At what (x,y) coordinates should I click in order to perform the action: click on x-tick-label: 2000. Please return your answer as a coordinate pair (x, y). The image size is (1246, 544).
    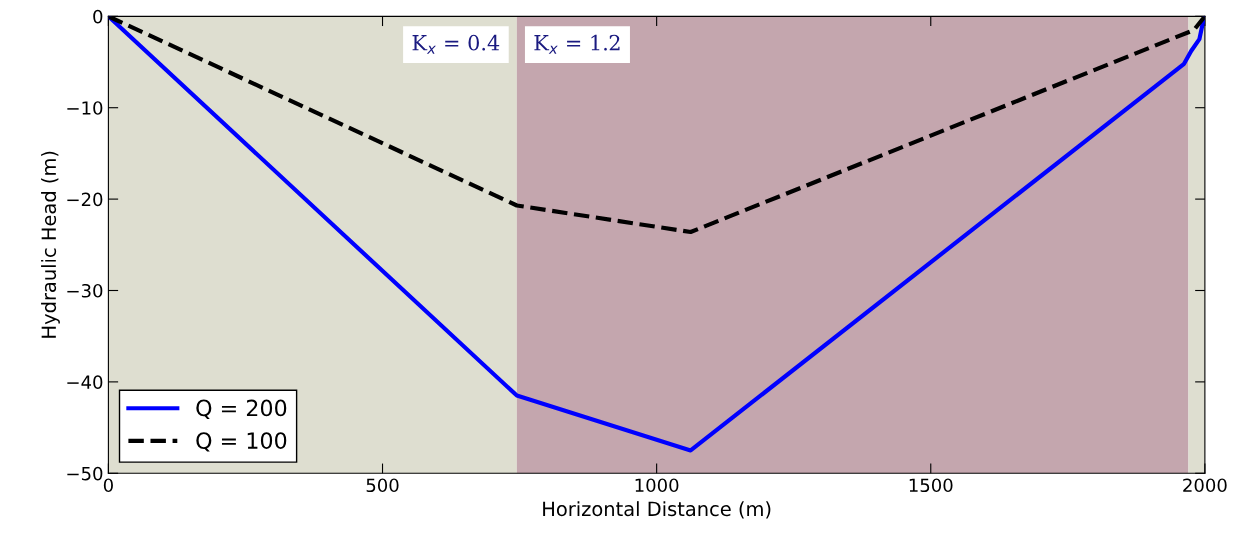
    Looking at the image, I should click on (1205, 485).